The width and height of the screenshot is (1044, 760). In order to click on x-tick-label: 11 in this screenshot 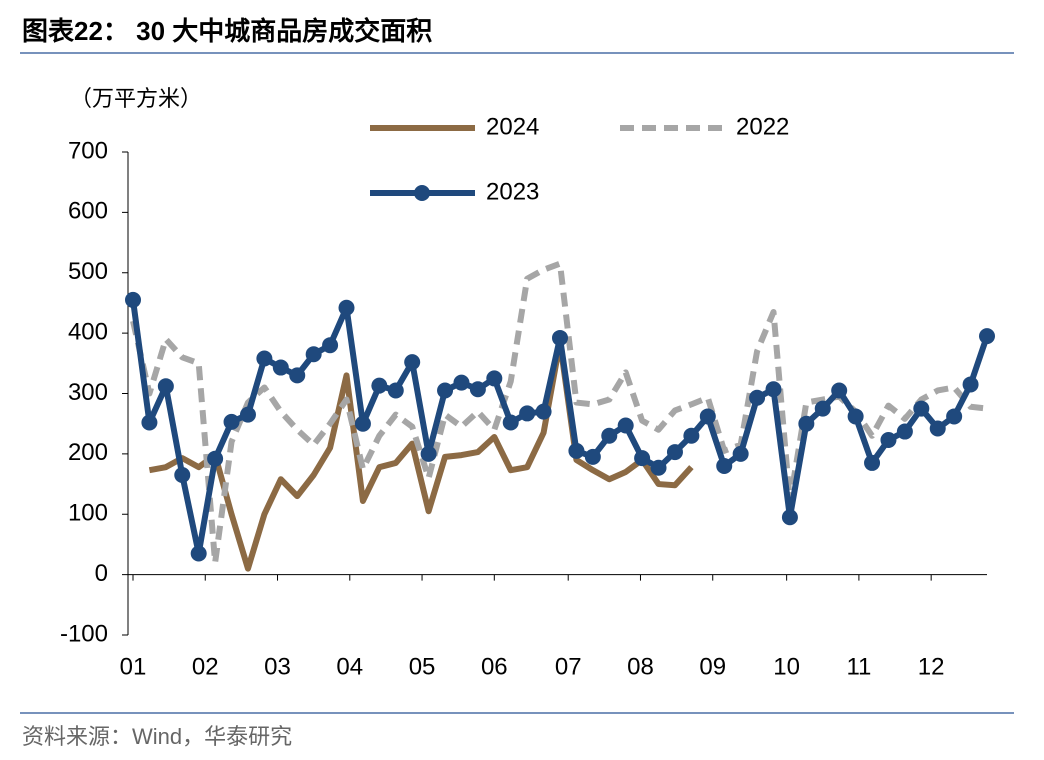, I will do `click(858, 666)`.